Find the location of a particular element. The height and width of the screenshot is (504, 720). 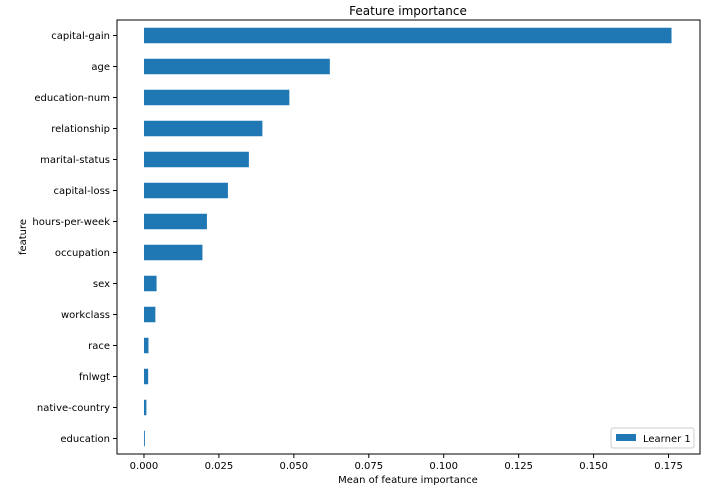

bar-capital-gain is located at coordinates (407, 35).